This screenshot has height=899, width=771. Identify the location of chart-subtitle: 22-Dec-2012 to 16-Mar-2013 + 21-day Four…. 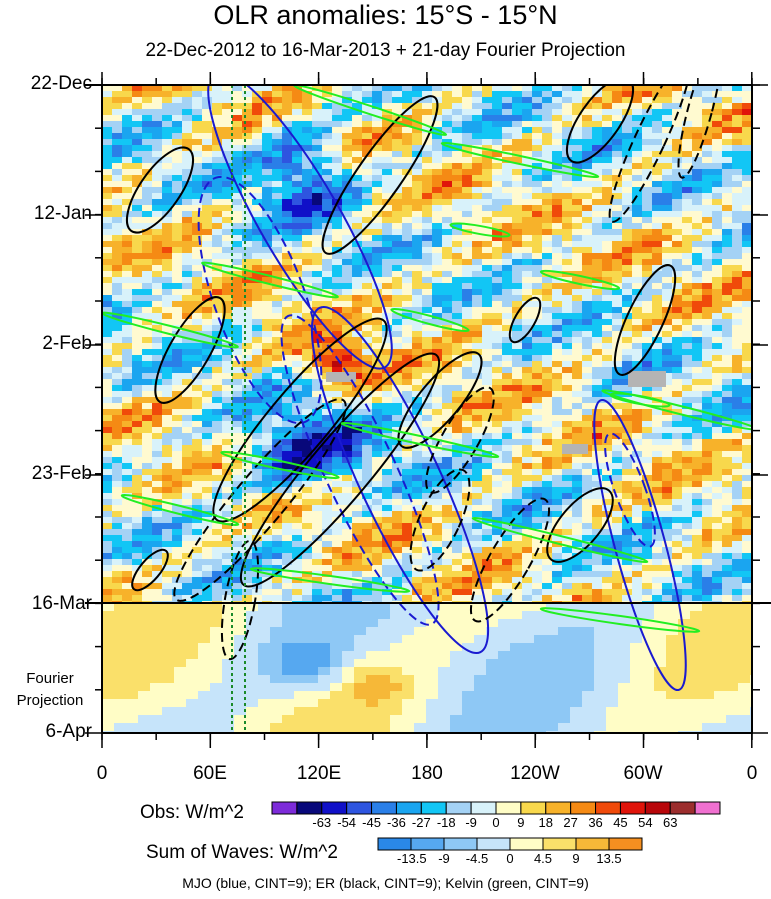
(385, 50).